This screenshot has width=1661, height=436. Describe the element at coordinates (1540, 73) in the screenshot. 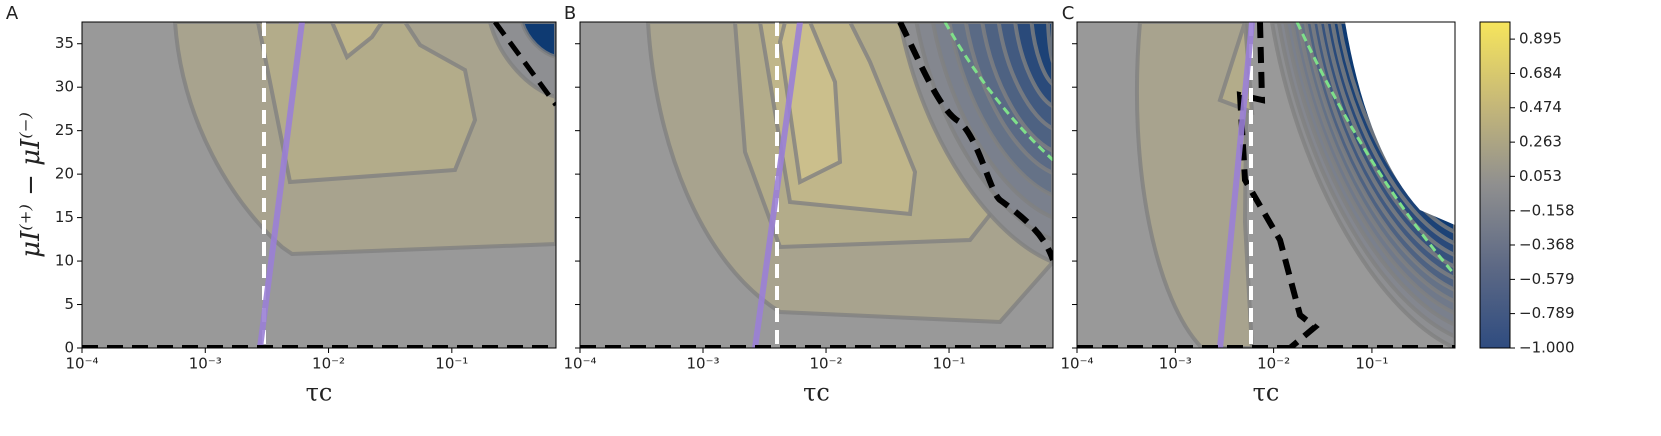

I see `colorbar-tick-label: 0.684` at that location.